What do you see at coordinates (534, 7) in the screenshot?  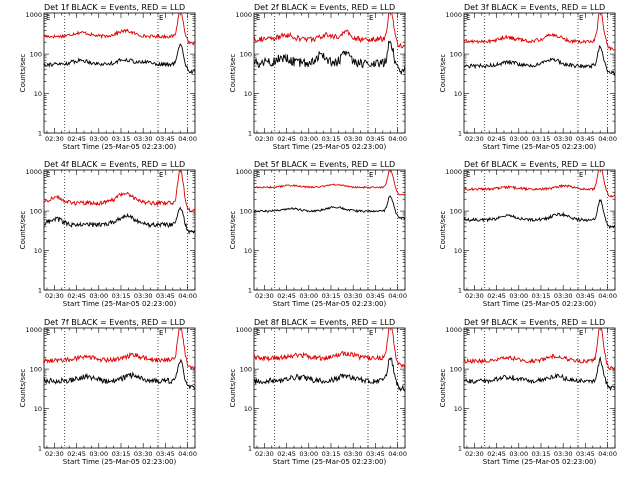 I see `panel-title: Det 3f BLACK = Events, RED = LLD` at bounding box center [534, 7].